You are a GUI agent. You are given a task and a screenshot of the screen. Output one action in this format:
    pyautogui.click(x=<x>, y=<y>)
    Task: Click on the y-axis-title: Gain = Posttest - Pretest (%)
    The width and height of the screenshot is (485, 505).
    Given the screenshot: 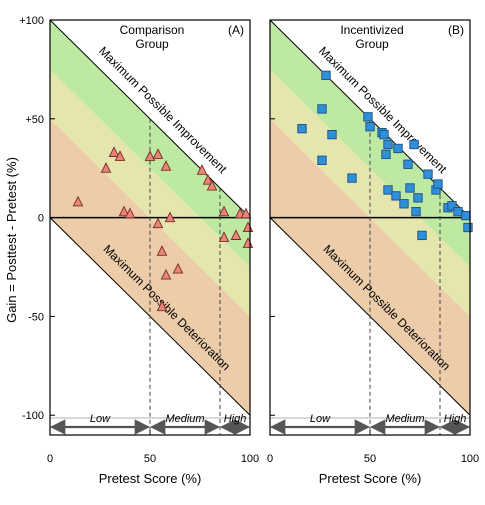 What is the action you would take?
    pyautogui.click(x=11, y=240)
    